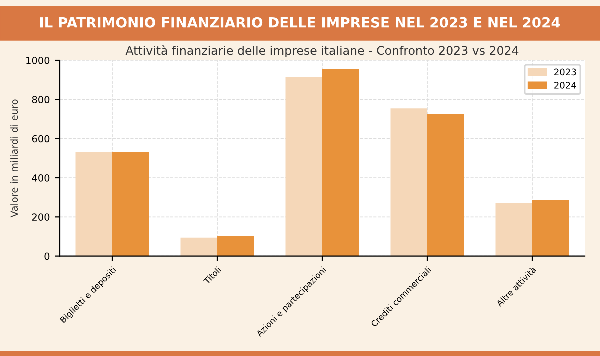 This screenshot has height=356, width=600. I want to click on y-tick-label: 400, so click(41, 178).